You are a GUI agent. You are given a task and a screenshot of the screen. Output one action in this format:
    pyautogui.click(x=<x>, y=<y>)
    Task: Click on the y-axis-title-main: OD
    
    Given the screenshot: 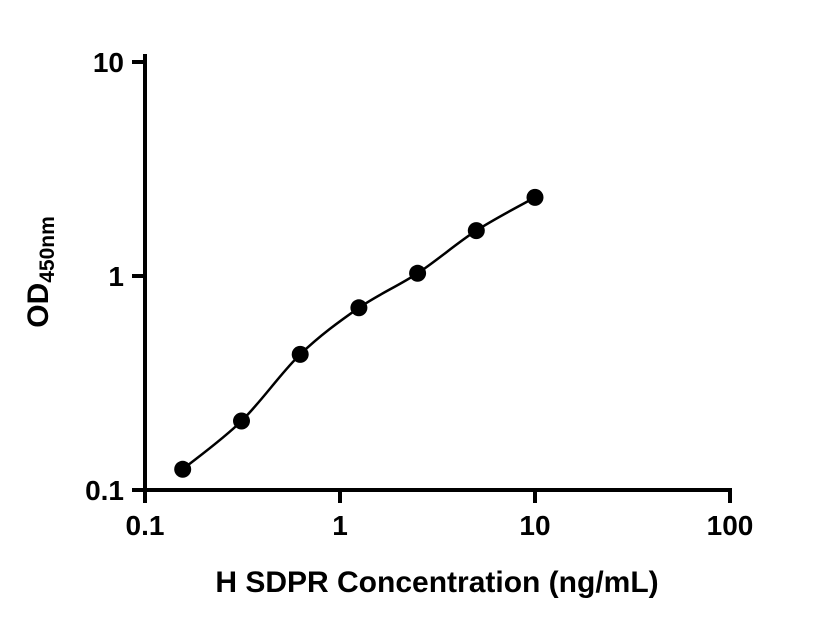 What is the action you would take?
    pyautogui.click(x=38, y=305)
    